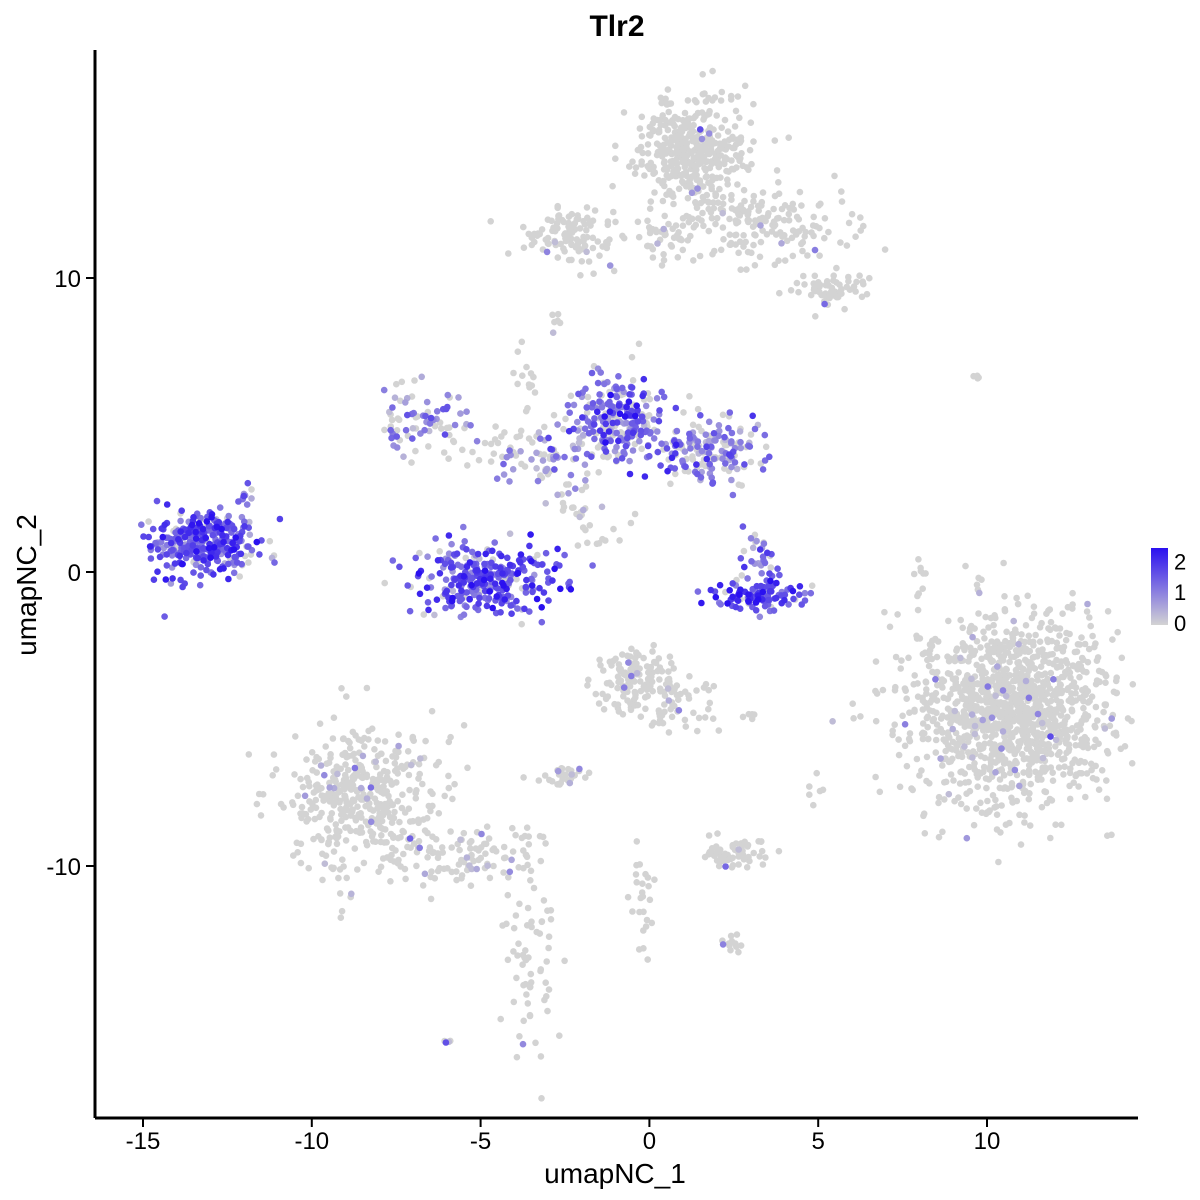 This screenshot has width=1200, height=1200. What do you see at coordinates (818, 1141) in the screenshot?
I see `x-tick-label: 5` at bounding box center [818, 1141].